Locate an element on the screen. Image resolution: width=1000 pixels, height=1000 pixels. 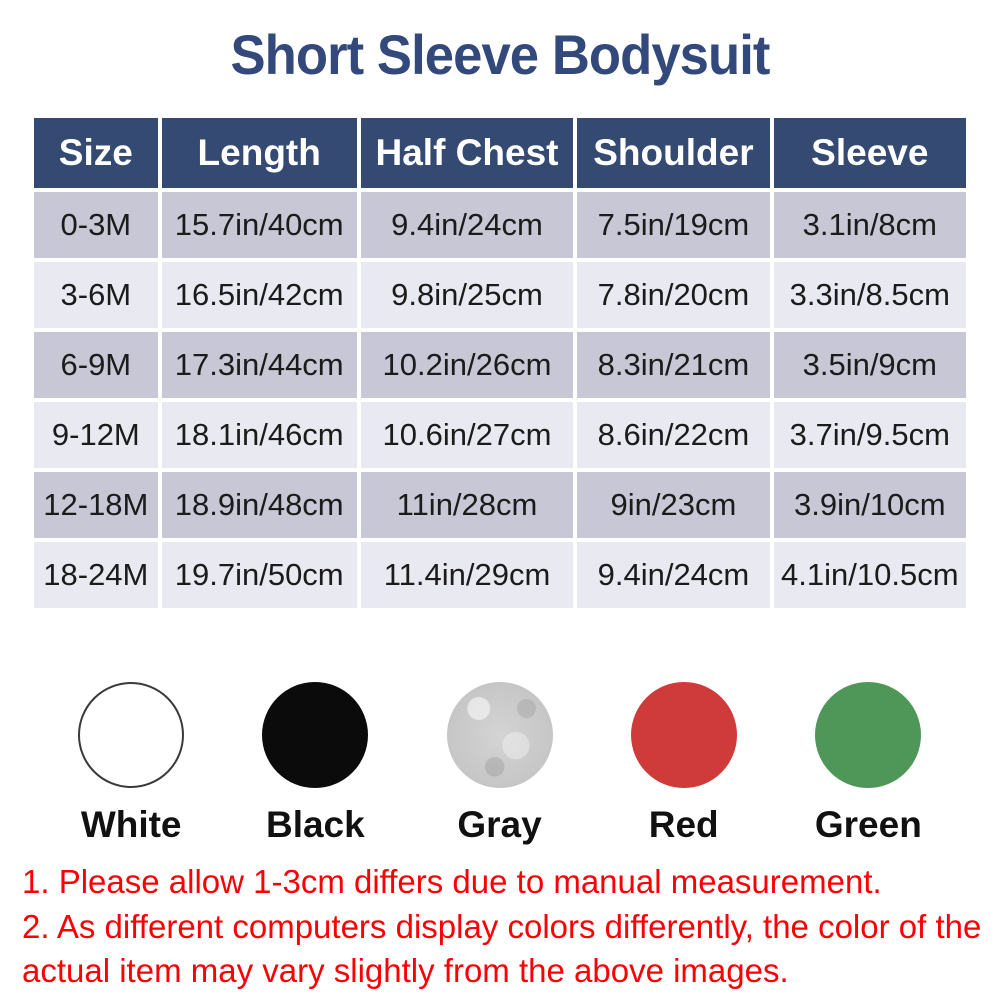
table-cell: 17.3in/44cm is located at coordinates (259, 365).